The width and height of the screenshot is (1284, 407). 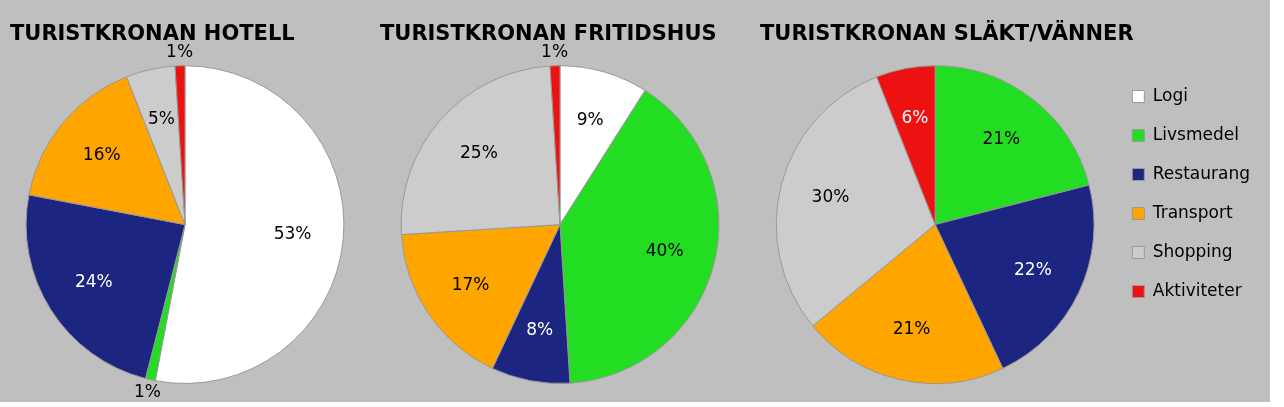 I want to click on data-label: 16%, so click(x=101, y=154).